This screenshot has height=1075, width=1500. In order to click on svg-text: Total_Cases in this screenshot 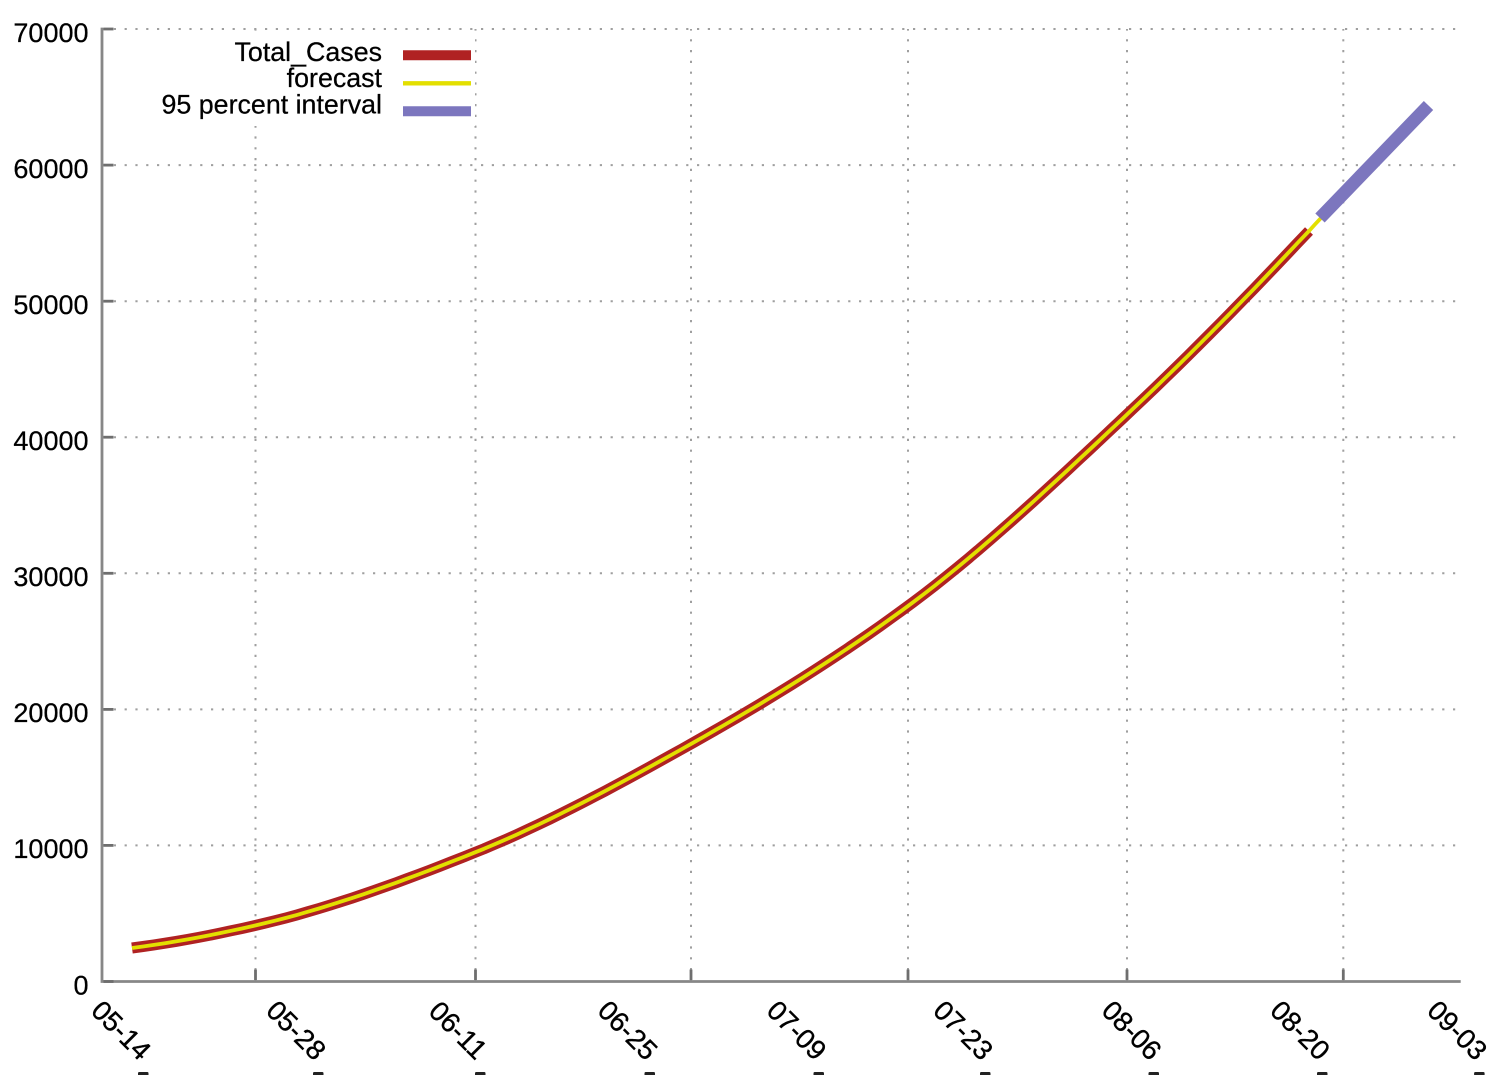, I will do `click(308, 52)`.